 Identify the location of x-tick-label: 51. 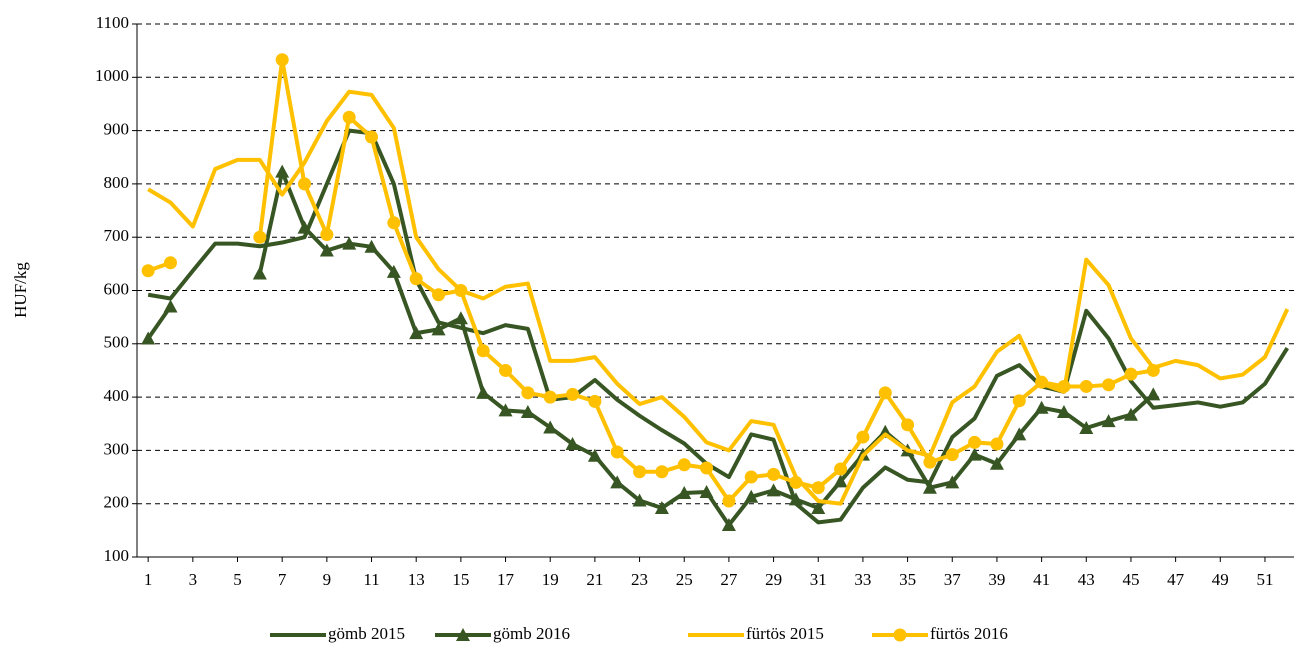
(1264, 579).